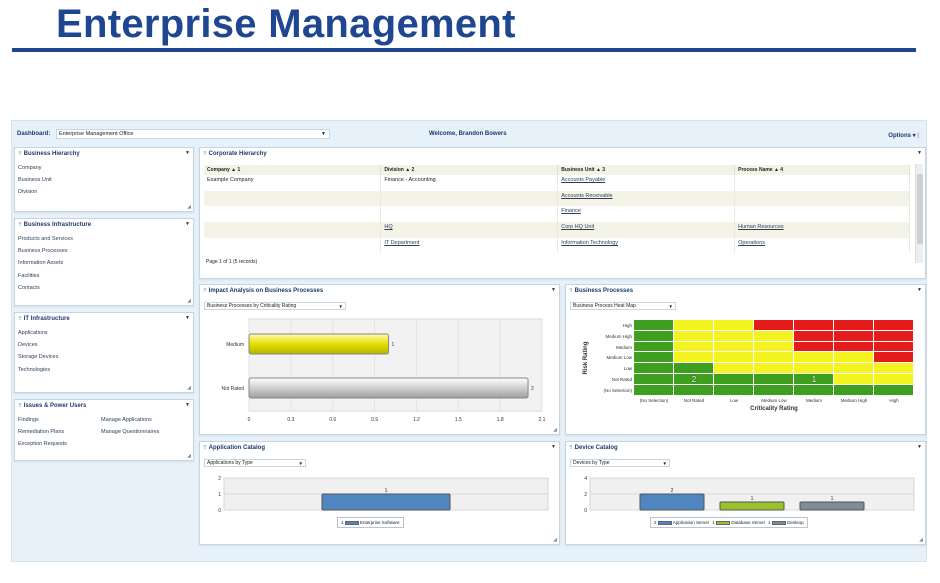  I want to click on dashboard-select: Enterprise Management Office ▼, so click(193, 134).